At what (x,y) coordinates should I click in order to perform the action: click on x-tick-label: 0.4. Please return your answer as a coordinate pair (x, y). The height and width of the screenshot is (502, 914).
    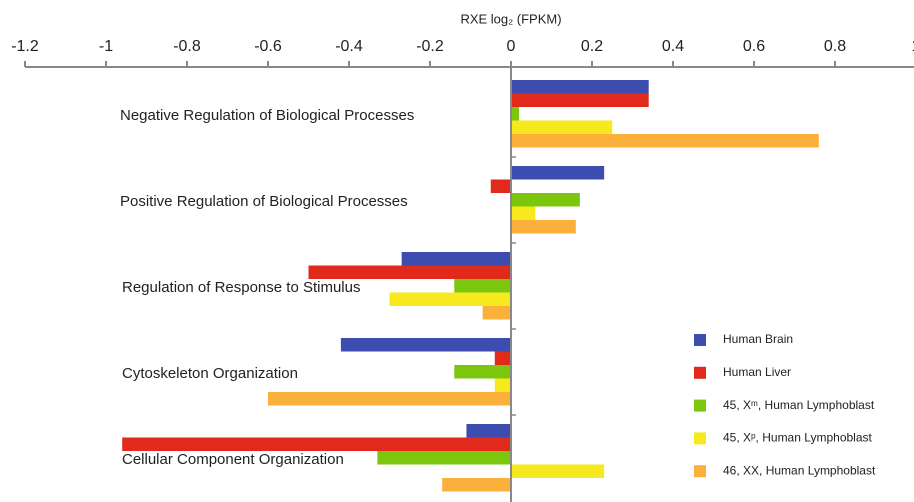
    Looking at the image, I should click on (673, 46).